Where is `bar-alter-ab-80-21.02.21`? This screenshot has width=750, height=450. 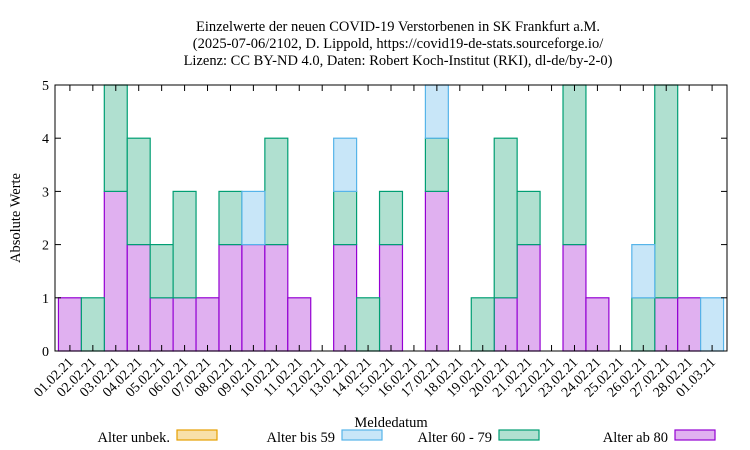
bar-alter-ab-80-21.02.21 is located at coordinates (528, 298).